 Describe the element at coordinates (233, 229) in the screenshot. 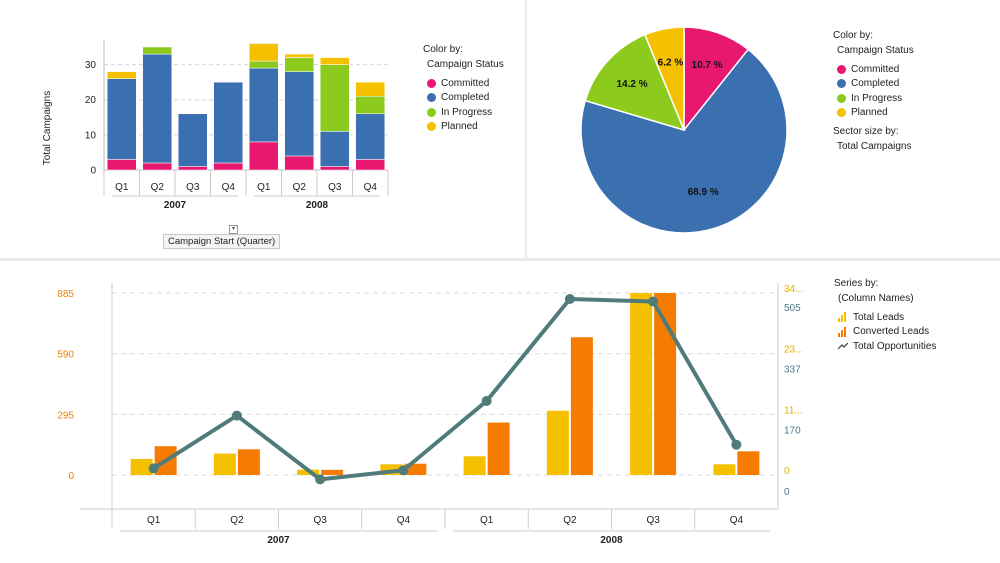

I see `axis-selector-icon: ▾` at that location.